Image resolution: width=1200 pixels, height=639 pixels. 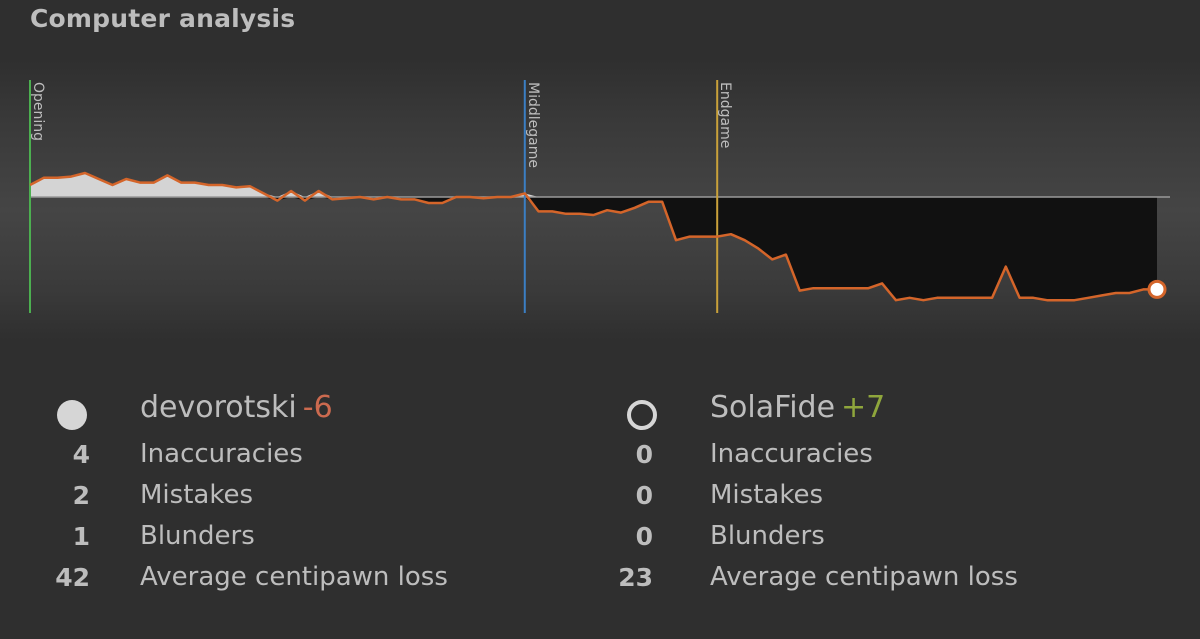 What do you see at coordinates (798, 407) in the screenshot?
I see `player-name-link: SolaFide +7` at bounding box center [798, 407].